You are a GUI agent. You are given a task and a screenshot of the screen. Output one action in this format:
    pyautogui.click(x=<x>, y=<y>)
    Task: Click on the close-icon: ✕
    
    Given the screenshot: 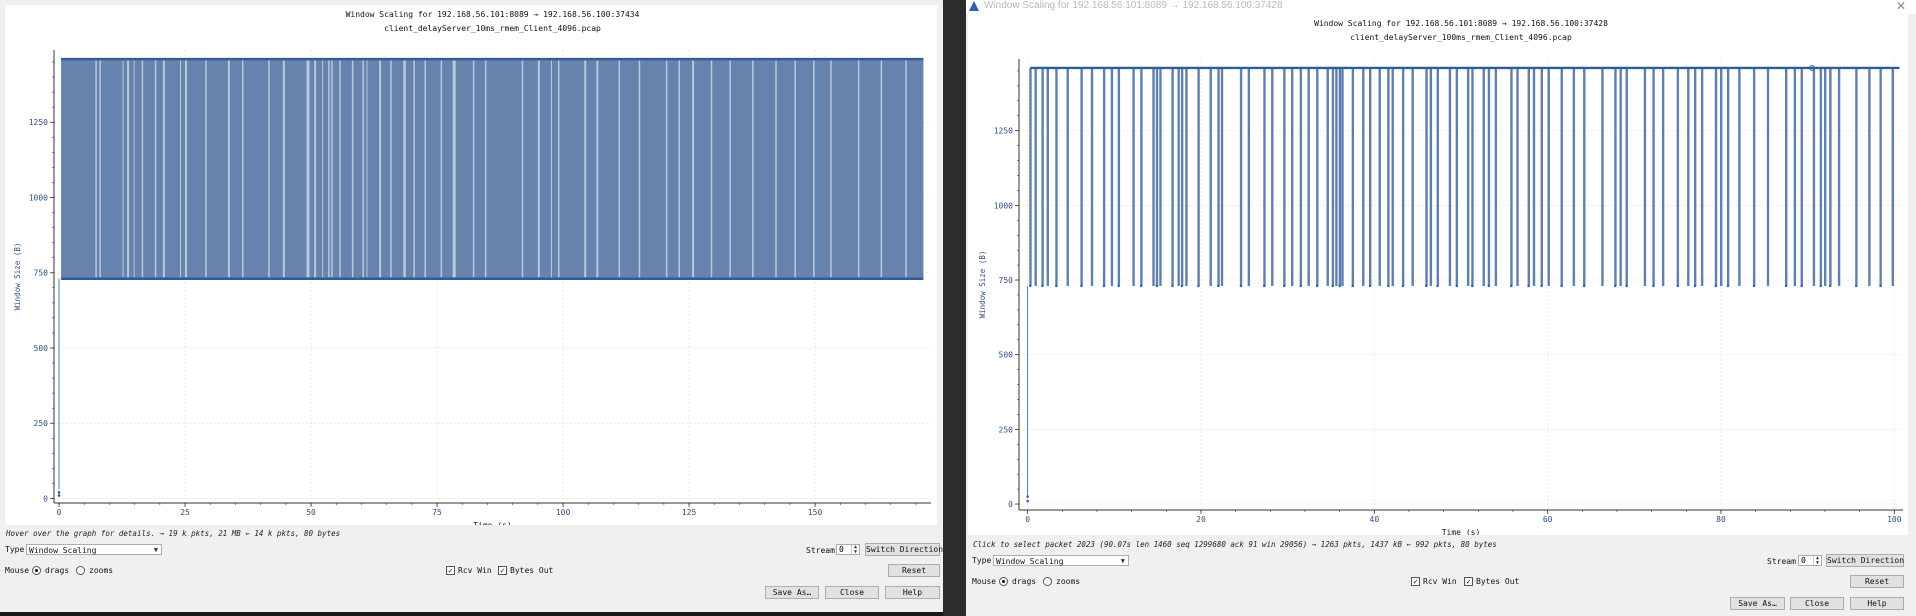 What is the action you would take?
    pyautogui.click(x=1900, y=6)
    